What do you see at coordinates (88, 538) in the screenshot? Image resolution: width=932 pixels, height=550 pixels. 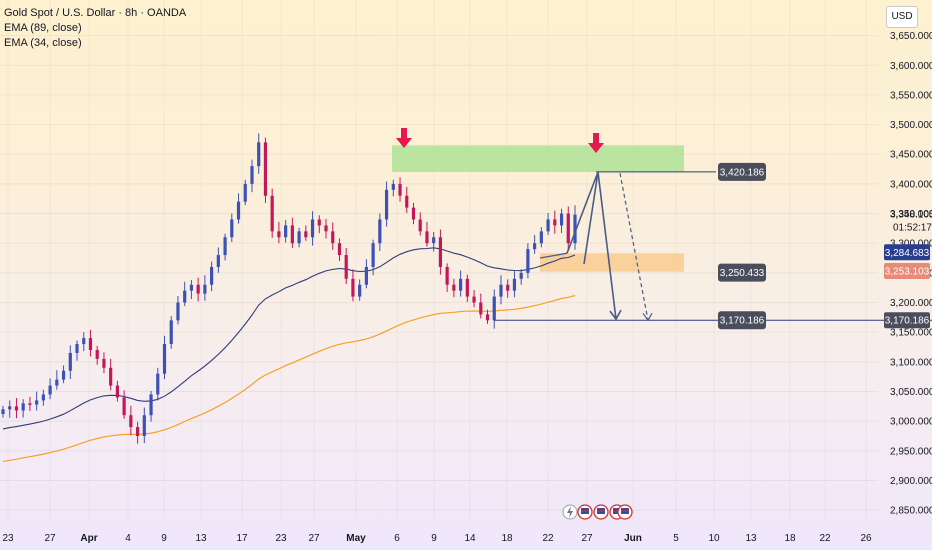 I see `x-tick-label: Apr` at bounding box center [88, 538].